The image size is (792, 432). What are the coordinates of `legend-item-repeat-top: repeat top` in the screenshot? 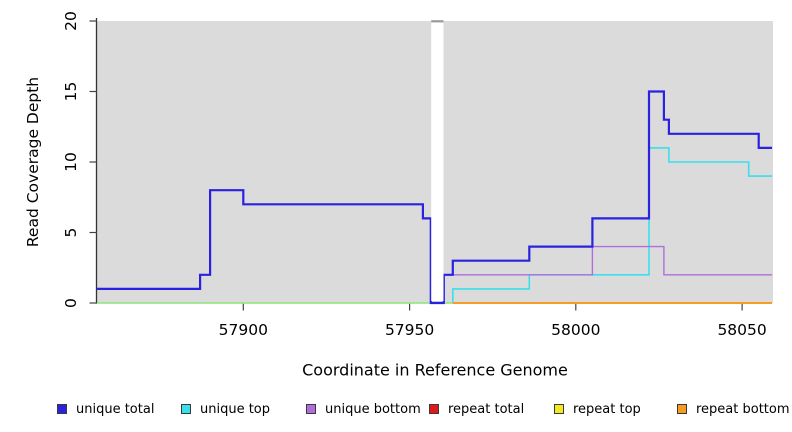 It's located at (597, 409).